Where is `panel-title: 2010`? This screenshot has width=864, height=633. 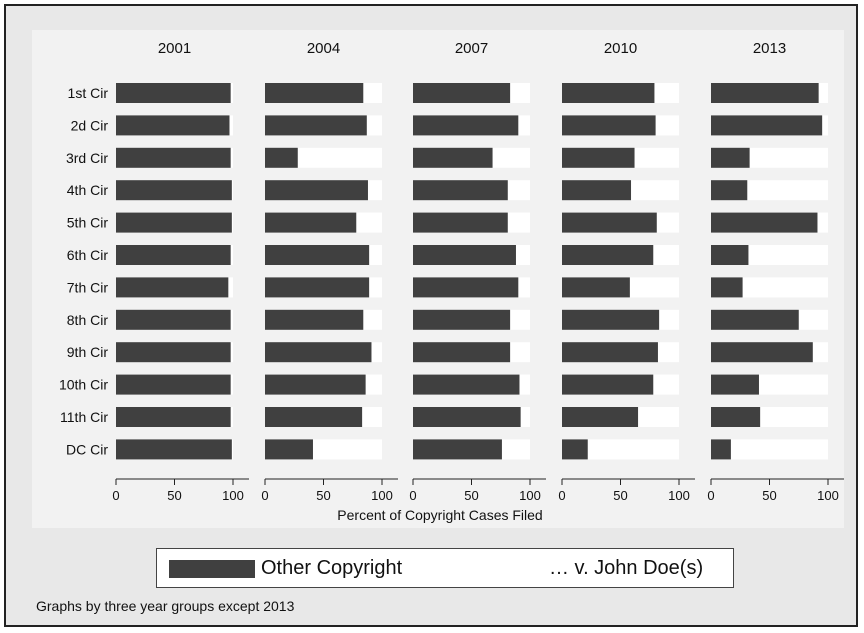 panel-title: 2010 is located at coordinates (620, 48).